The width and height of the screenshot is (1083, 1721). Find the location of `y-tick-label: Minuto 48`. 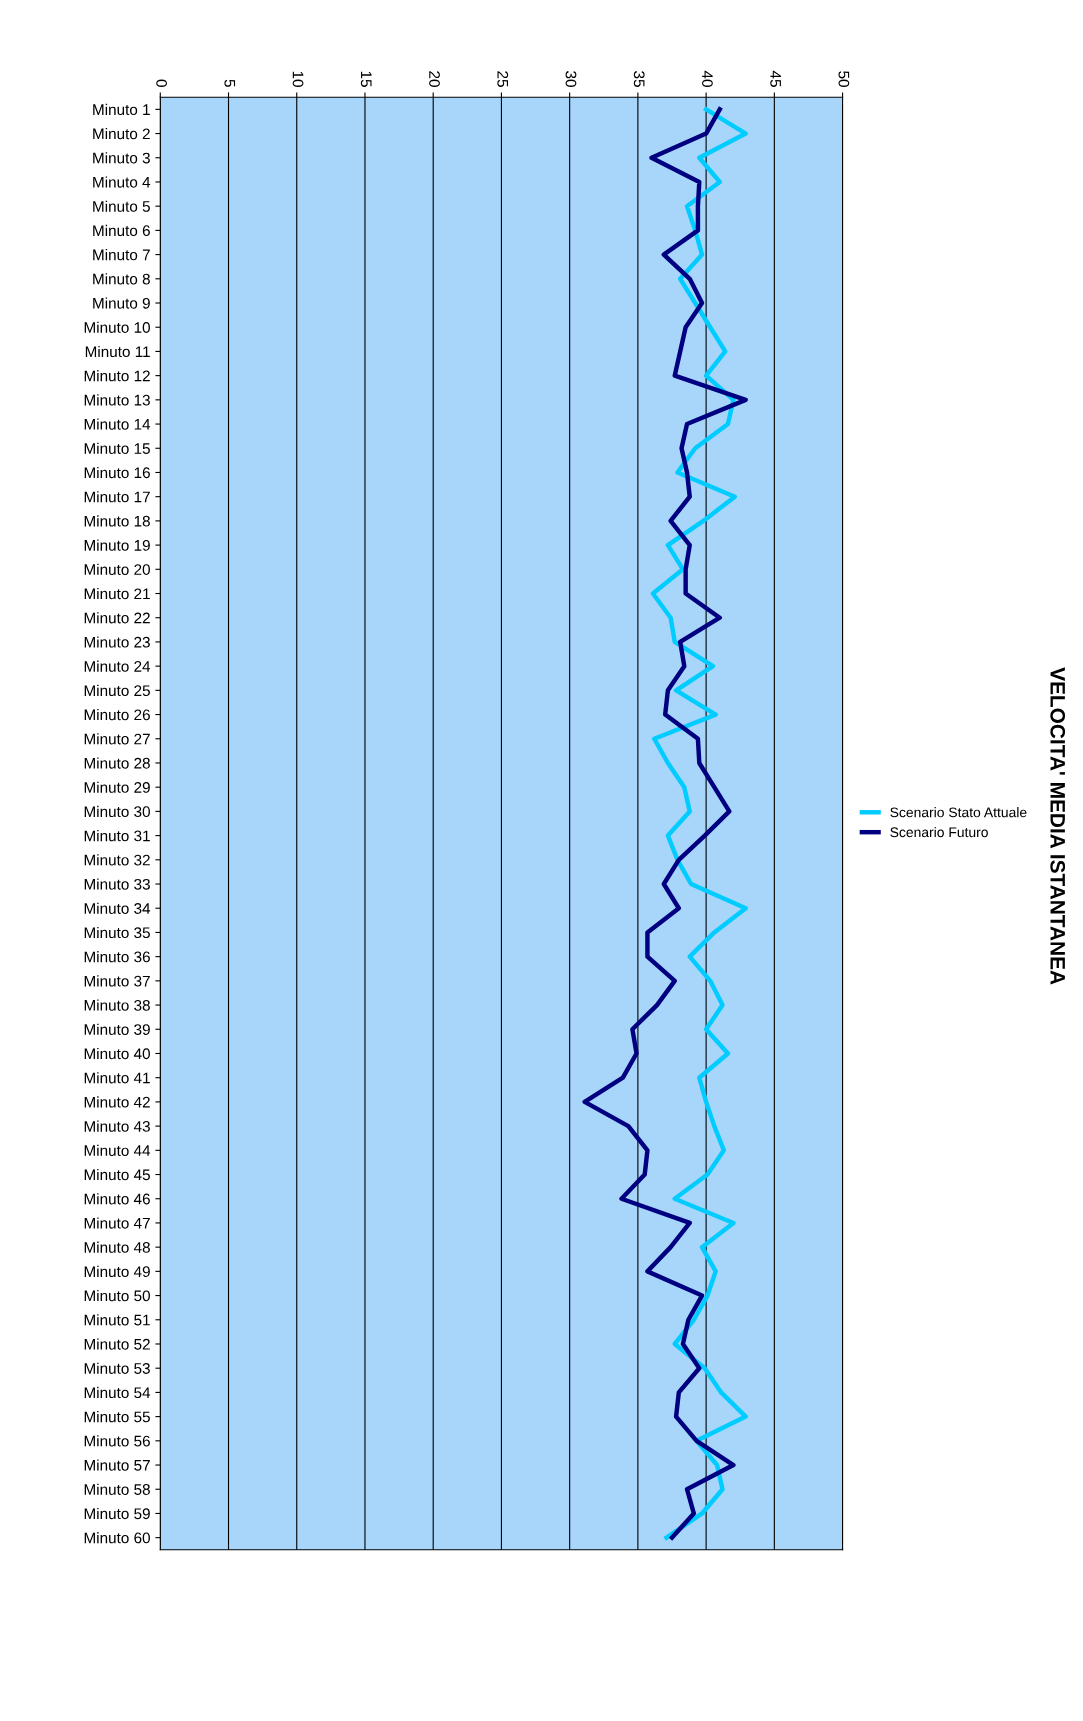

y-tick-label: Minuto 48 is located at coordinates (117, 1247).